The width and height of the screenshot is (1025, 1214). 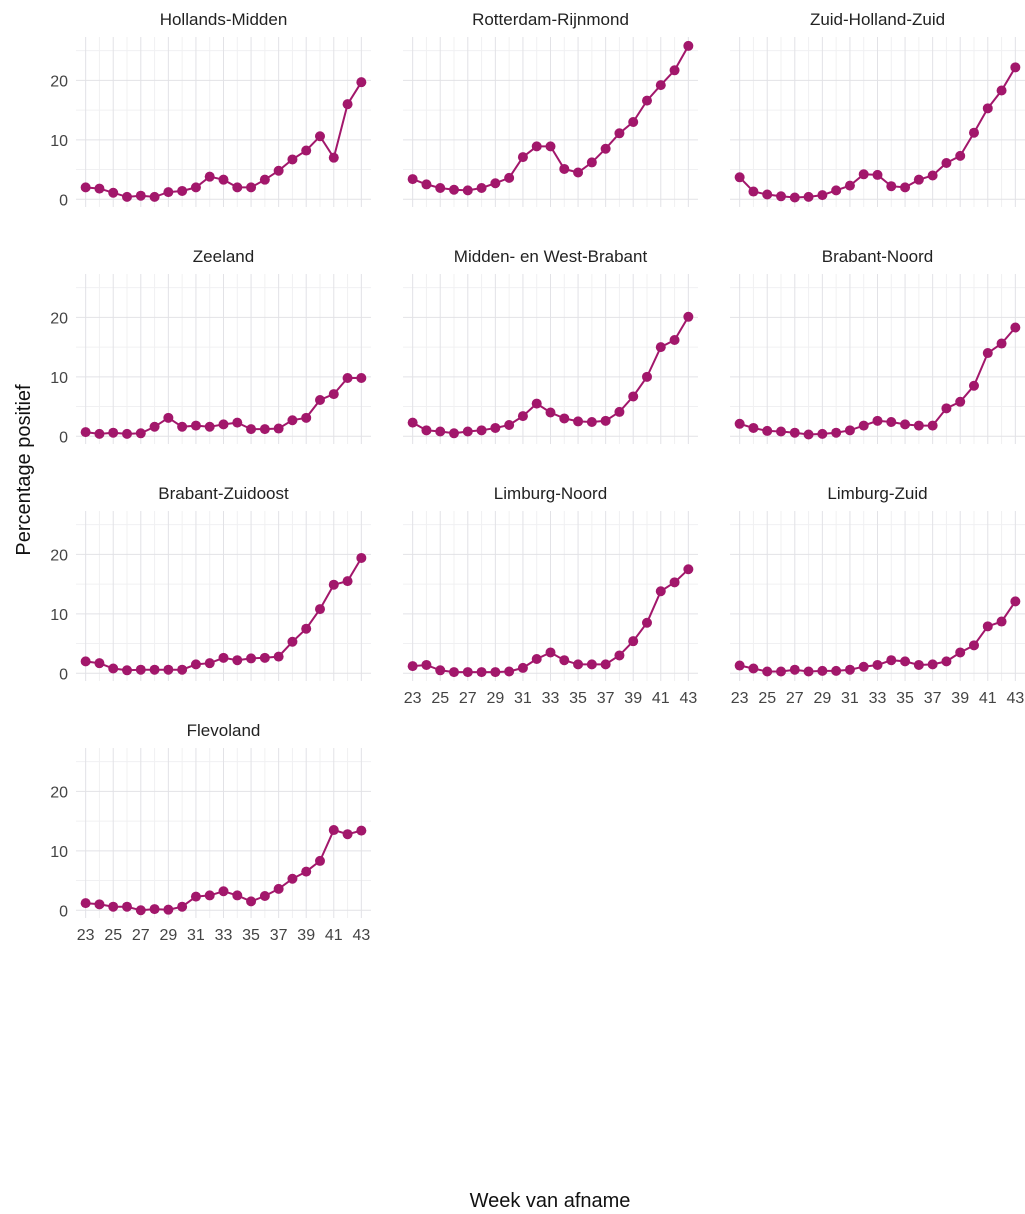 What do you see at coordinates (210, 832) in the screenshot?
I see `panel-9: Flevoland 0 10 20 23 25 27 29 31 33 35 37 39 41 43` at bounding box center [210, 832].